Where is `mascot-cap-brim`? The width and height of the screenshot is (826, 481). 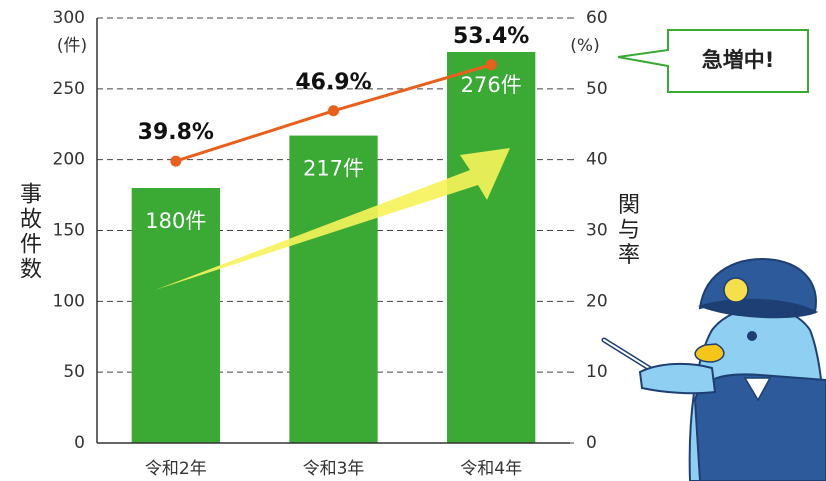 mascot-cap-brim is located at coordinates (758, 308).